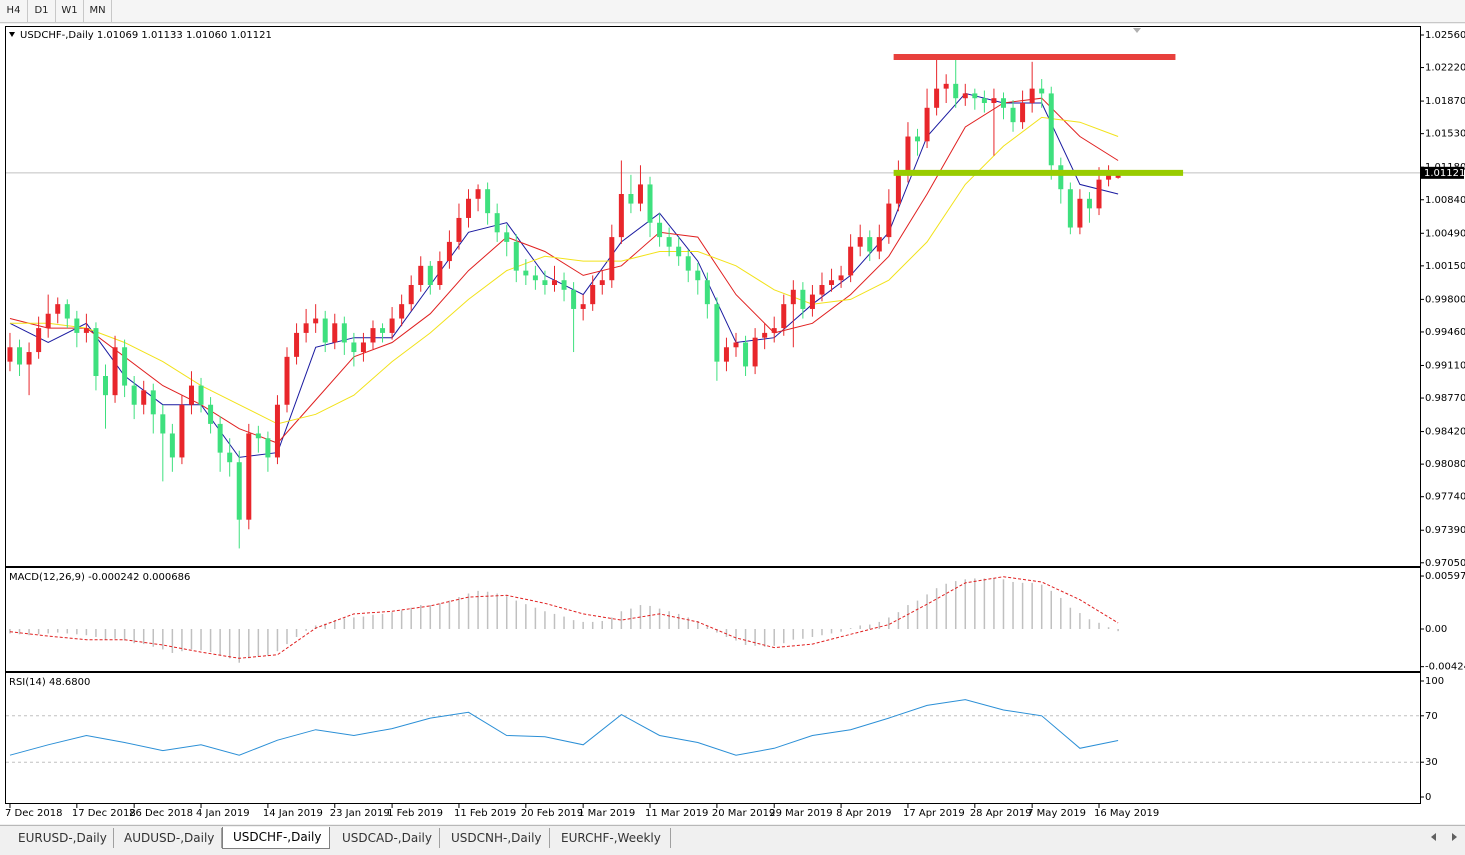 The image size is (1465, 855). What do you see at coordinates (14, 11) in the screenshot?
I see `timeframe-button: H4` at bounding box center [14, 11].